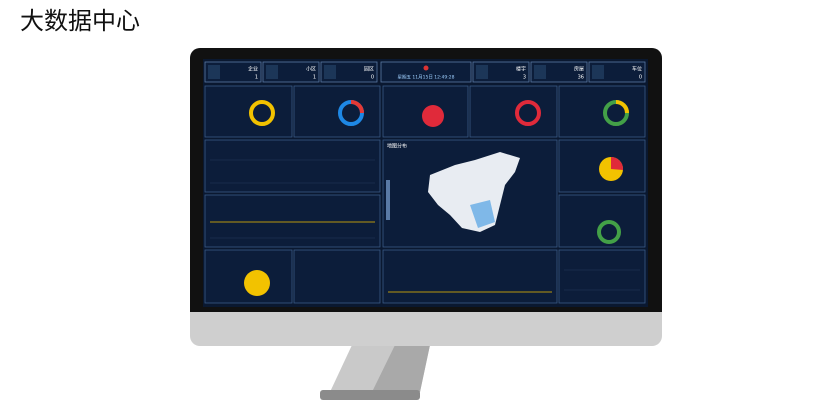 Image resolution: width=815 pixels, height=404 pixels. Describe the element at coordinates (80, 21) in the screenshot. I see `page-title: 大数据中心` at that location.